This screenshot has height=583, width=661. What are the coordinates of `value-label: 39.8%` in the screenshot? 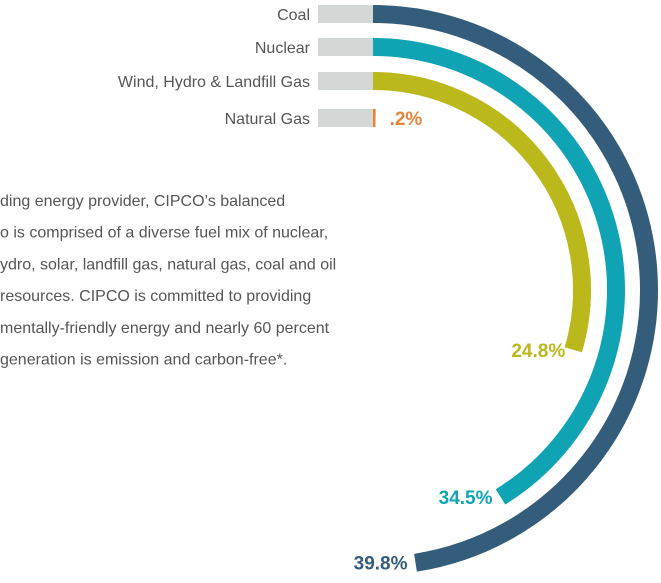 It's located at (381, 564).